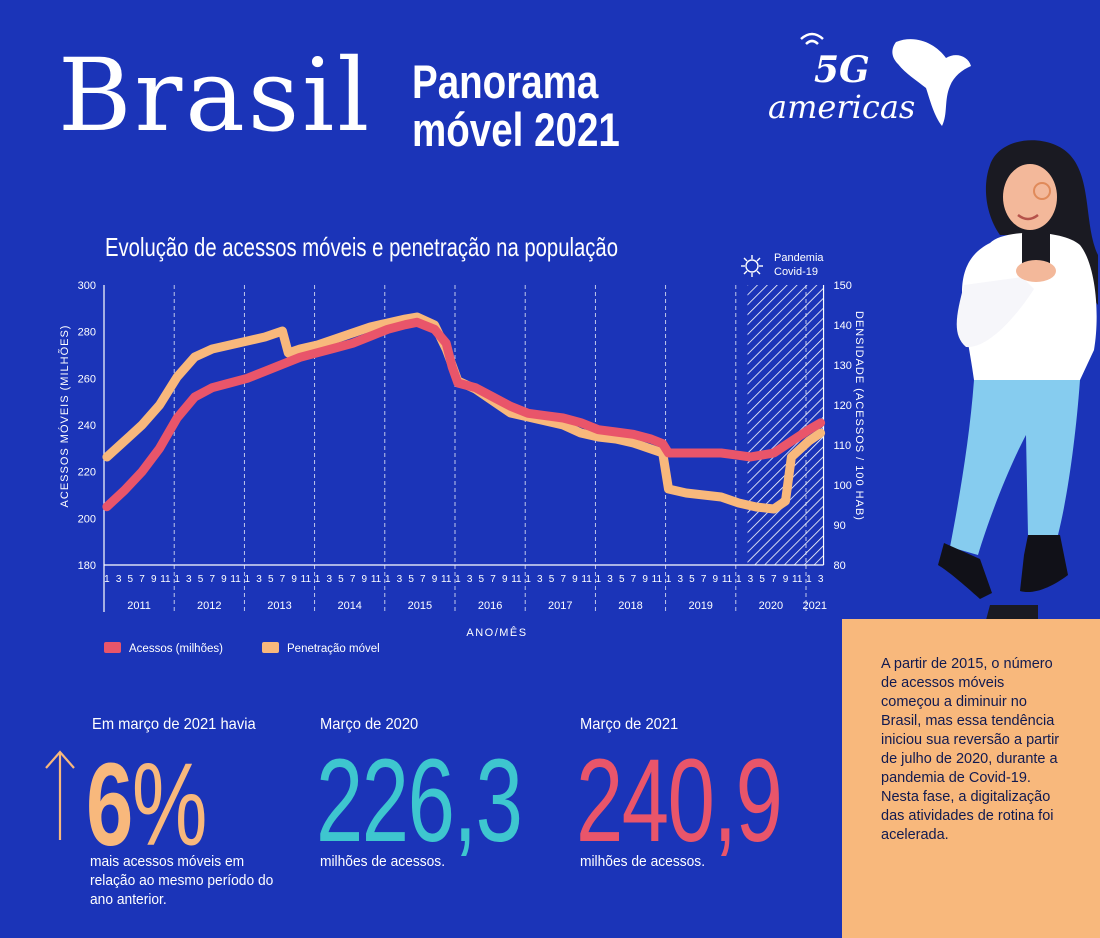 Image resolution: width=1100 pixels, height=938 pixels. What do you see at coordinates (112, 647) in the screenshot?
I see `legend-swatch-acessos` at bounding box center [112, 647].